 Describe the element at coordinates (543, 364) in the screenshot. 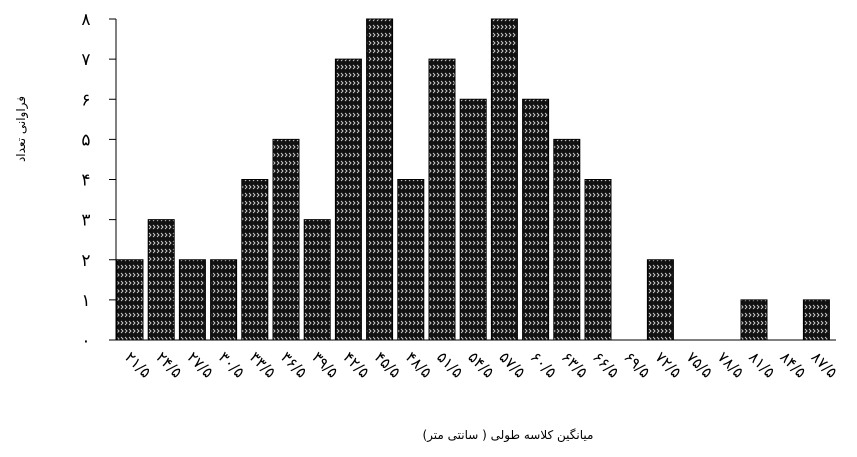

I see `x-tick-label-14: ۶۰/۵` at that location.